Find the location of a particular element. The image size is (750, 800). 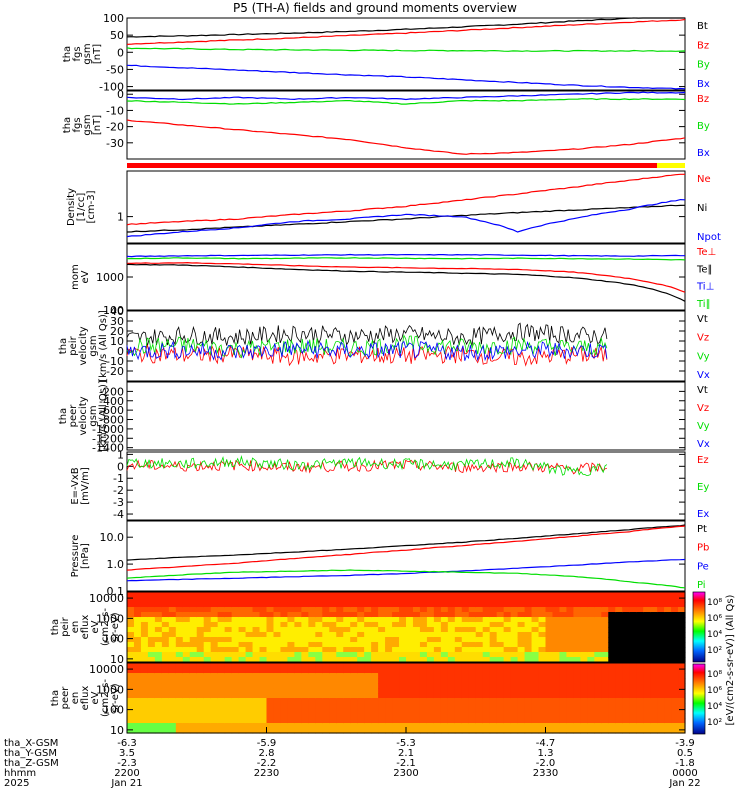

series-Vz is located at coordinates (367, 355).